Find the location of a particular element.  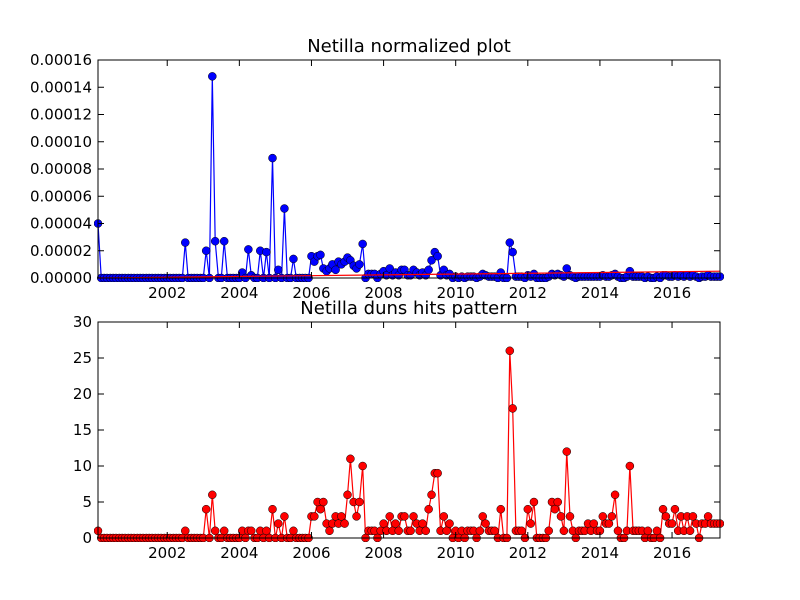

chart-title: Netilla duns hits pattern is located at coordinates (408, 308).